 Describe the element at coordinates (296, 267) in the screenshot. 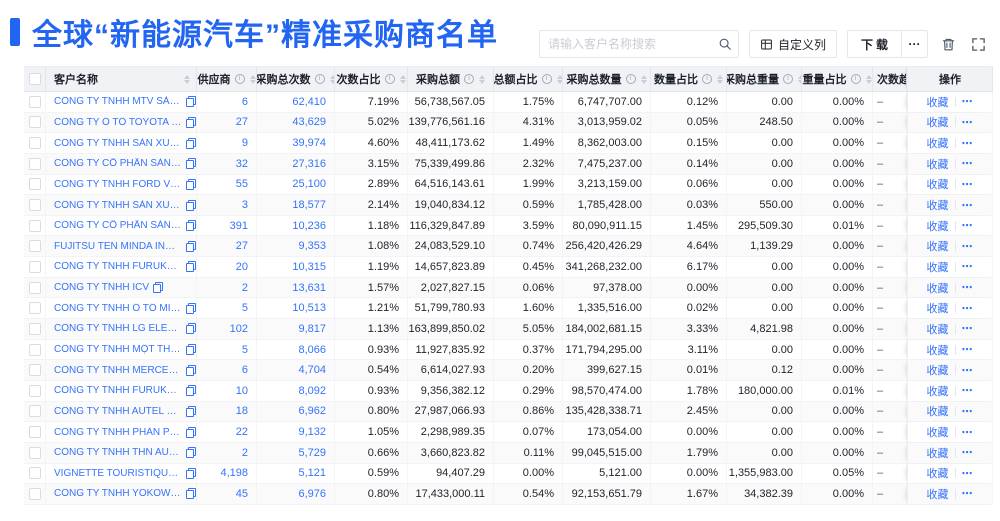

I see `purchases-cell: 10,315` at that location.